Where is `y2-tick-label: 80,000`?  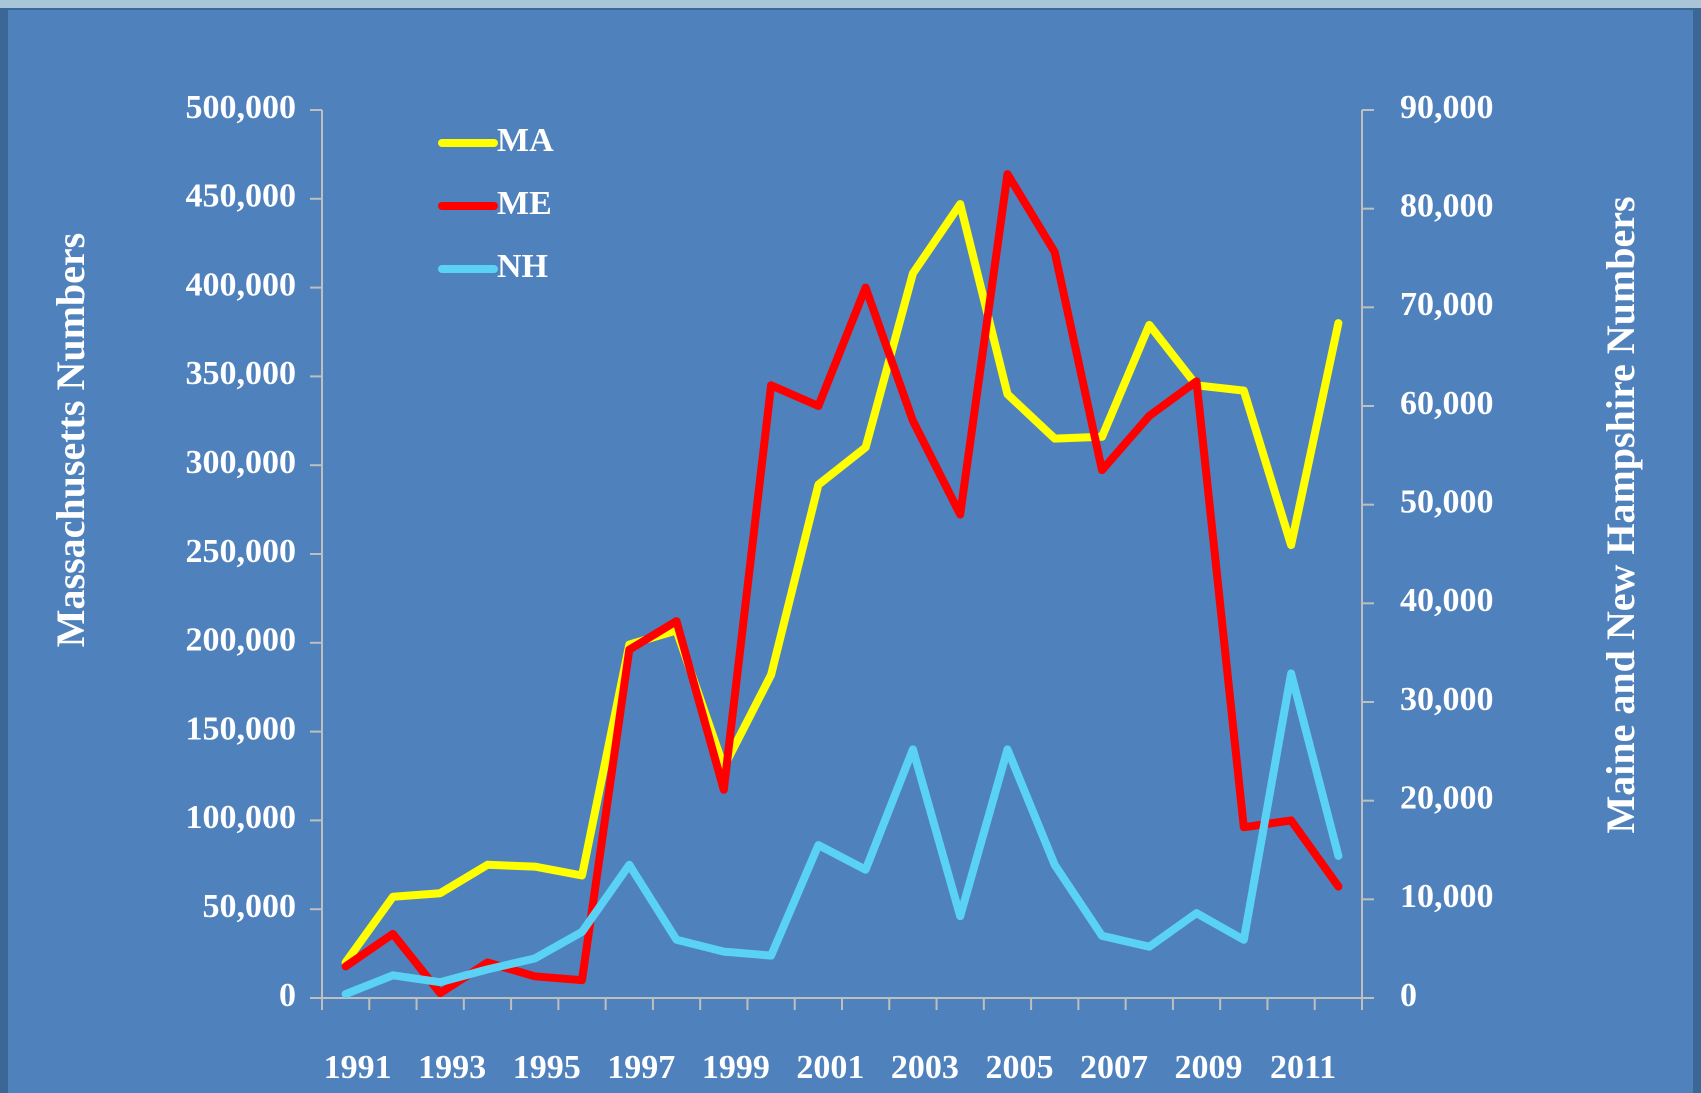
y2-tick-label: 80,000 is located at coordinates (1447, 205).